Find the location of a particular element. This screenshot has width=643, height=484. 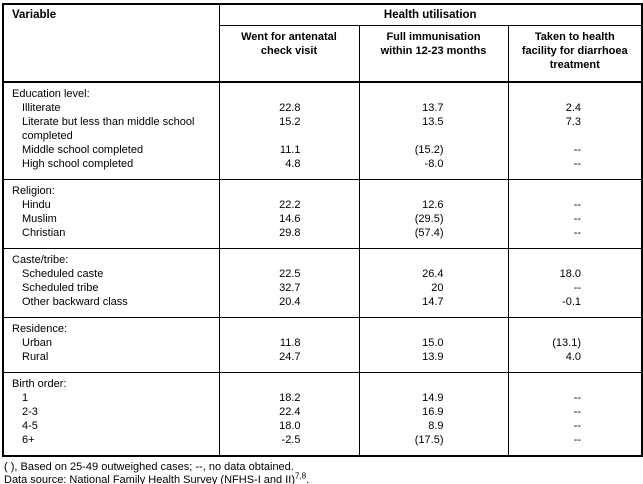

value-cell: 4.8 is located at coordinates (289, 168).